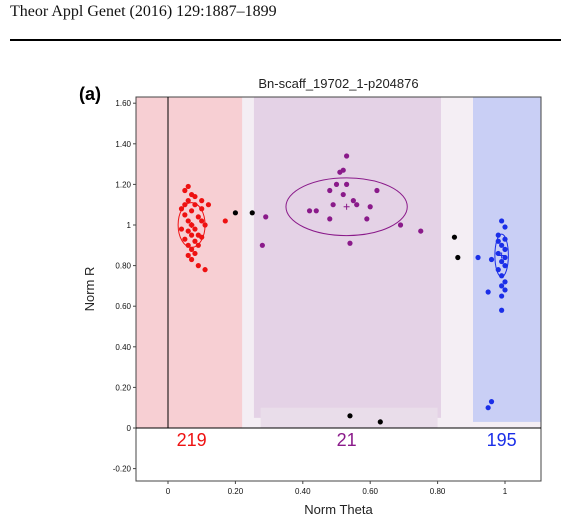 The height and width of the screenshot is (524, 571). I want to click on cluster-count-ab: 21, so click(347, 440).